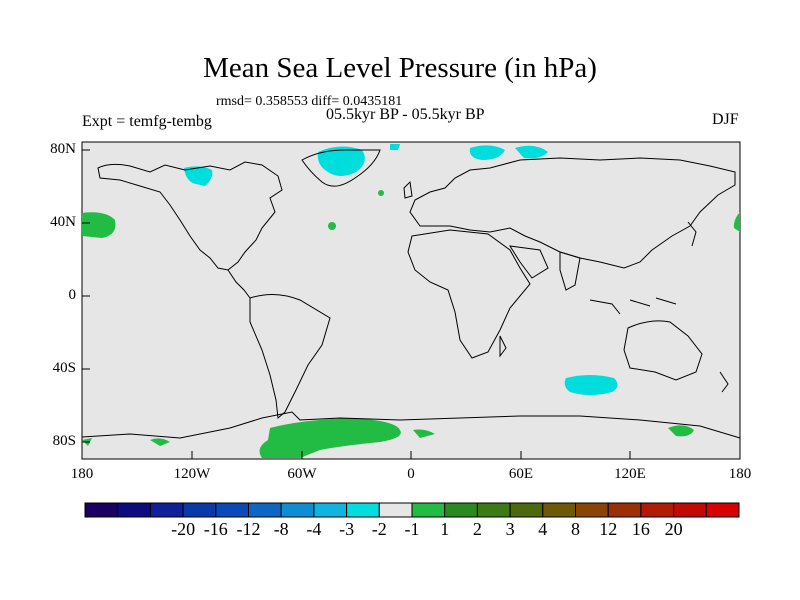  What do you see at coordinates (395, 147) in the screenshot?
I see `anomaly-iceland` at bounding box center [395, 147].